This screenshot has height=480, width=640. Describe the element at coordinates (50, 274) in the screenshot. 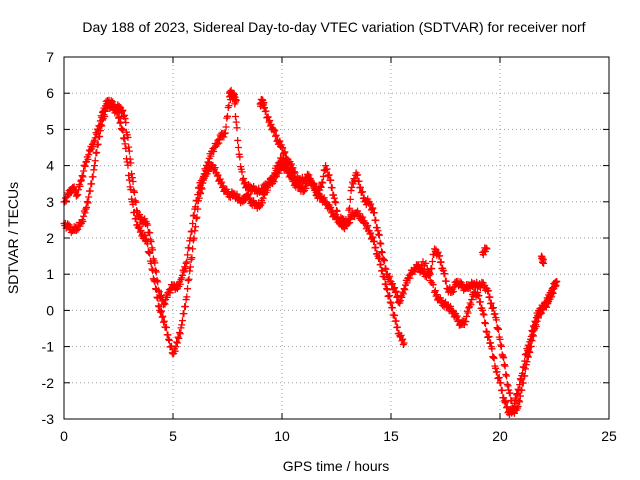

I see `y-tick-label: 1` at that location.